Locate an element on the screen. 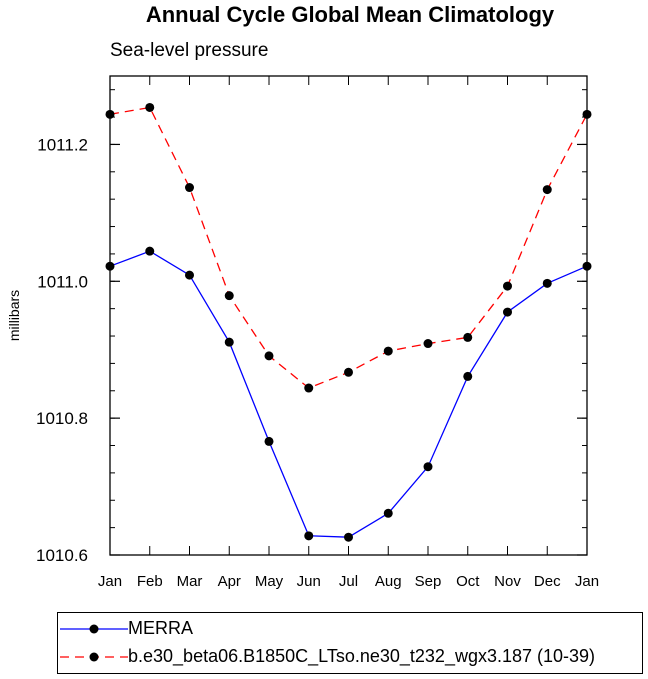 This screenshot has width=648, height=679. legend-sample-merra is located at coordinates (94, 629).